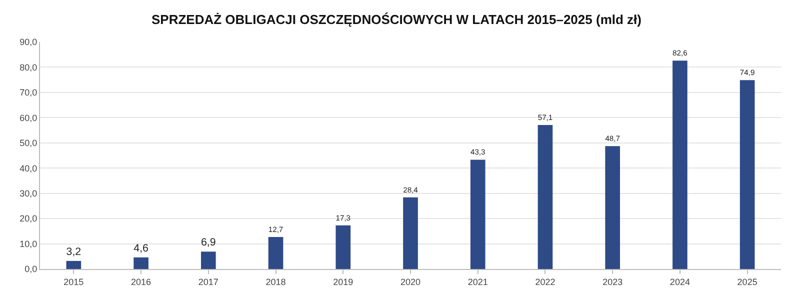  Describe the element at coordinates (680, 53) in the screenshot. I see `data-label: 82,6` at that location.